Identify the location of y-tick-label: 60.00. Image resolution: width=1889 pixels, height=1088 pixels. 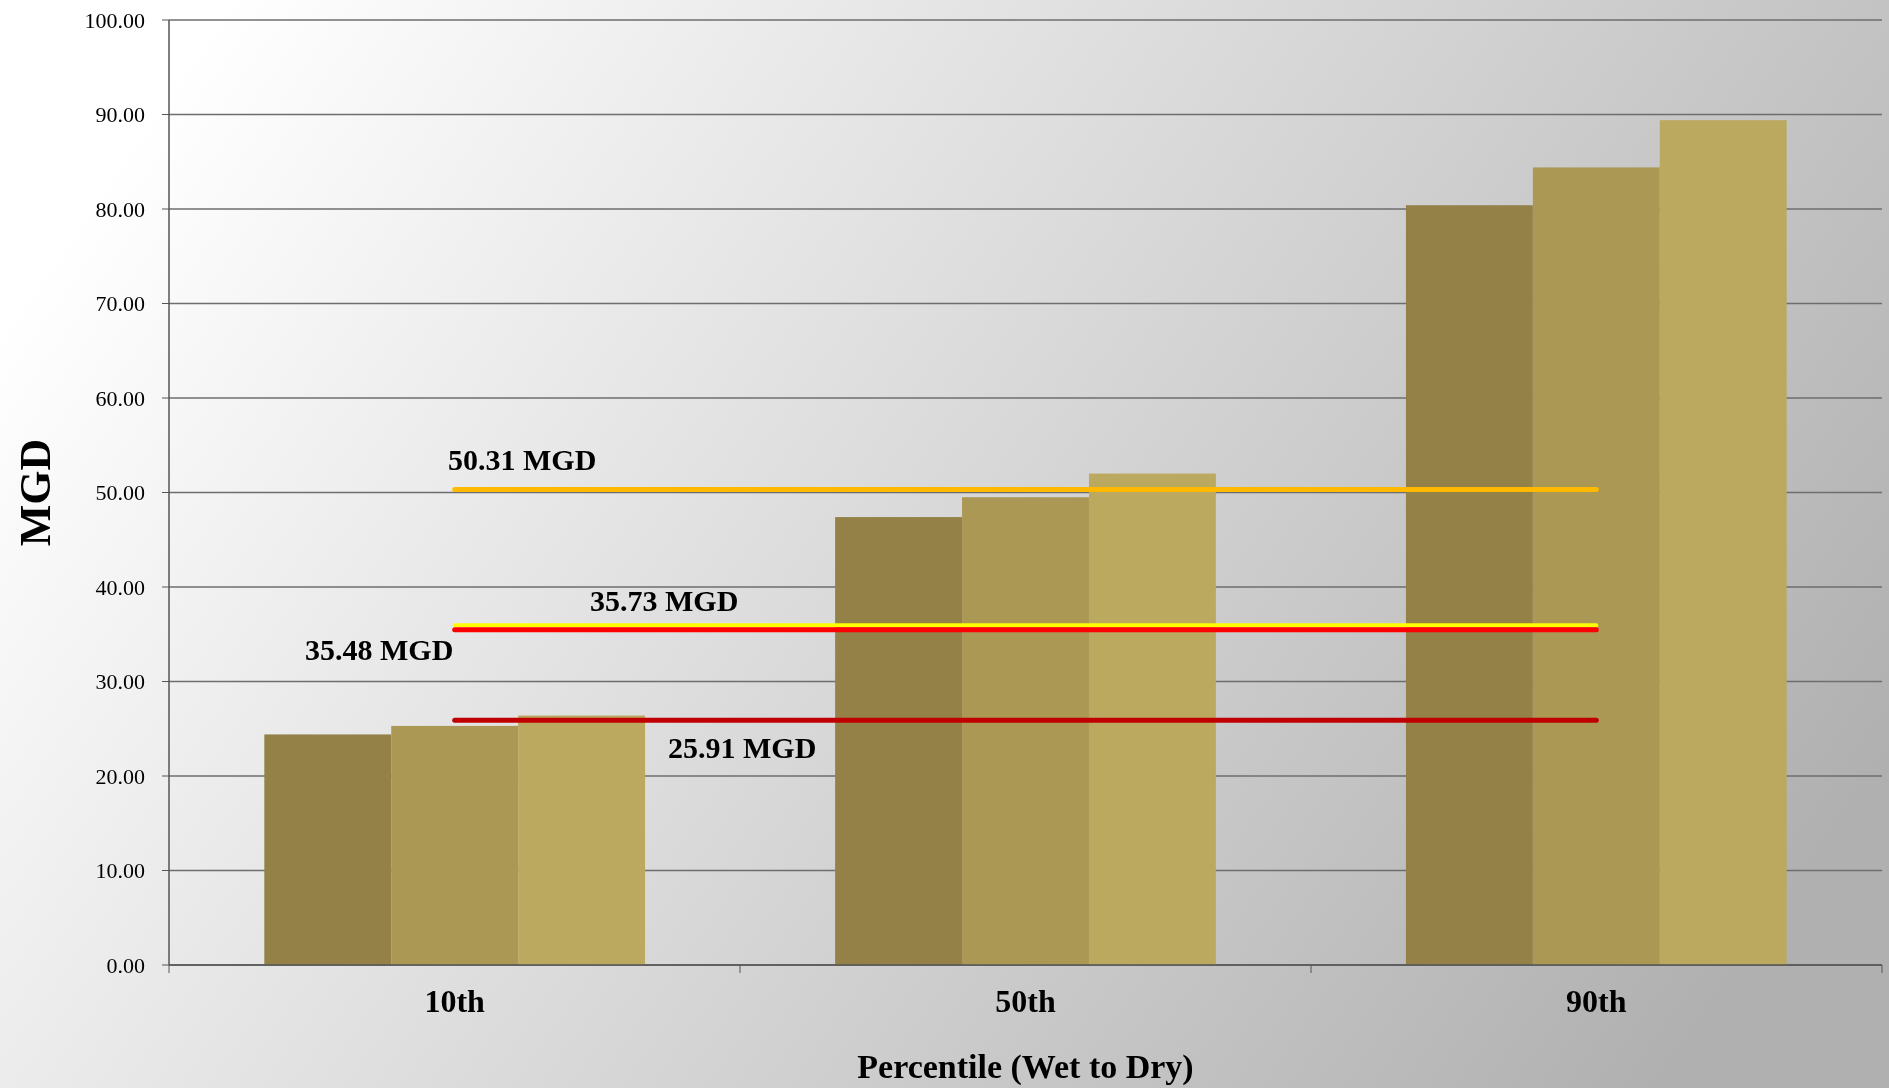
(120, 398).